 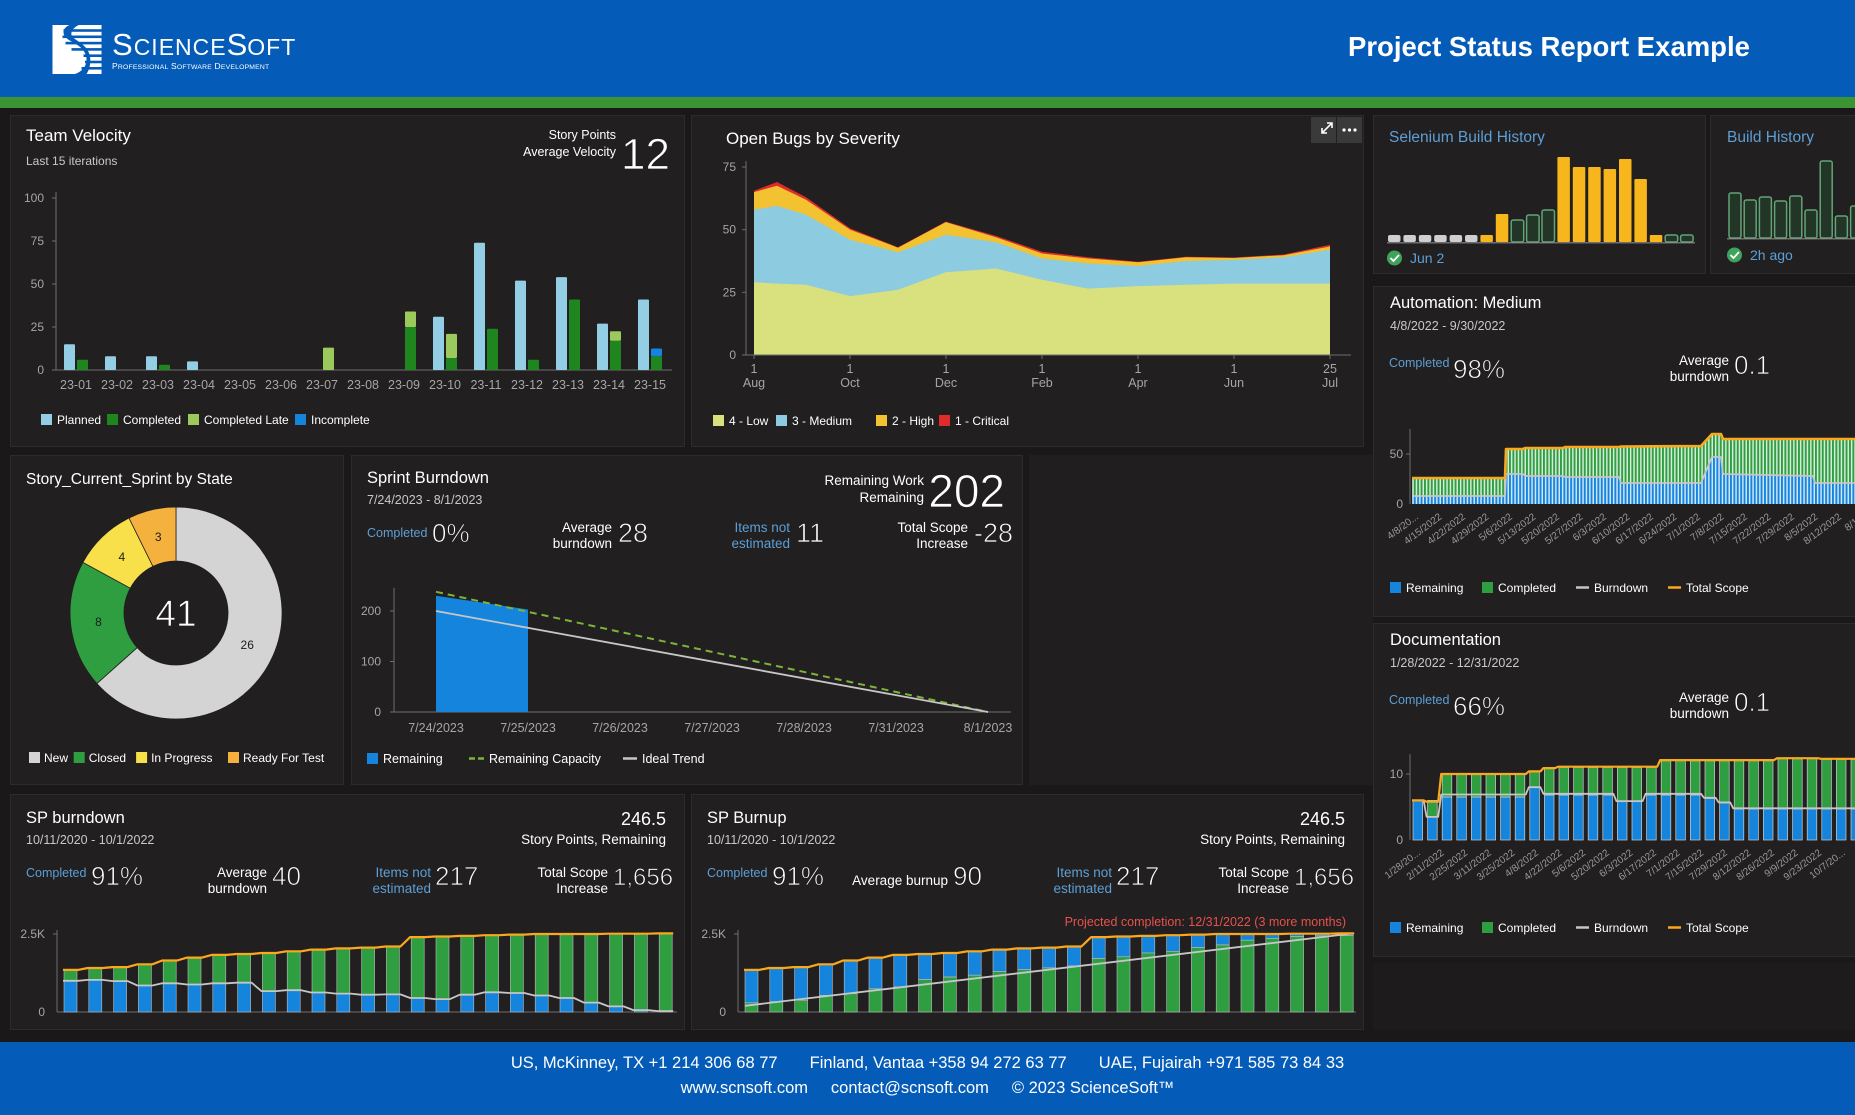 What do you see at coordinates (749, 421) in the screenshot?
I see `svg-text: 4 - Low` at bounding box center [749, 421].